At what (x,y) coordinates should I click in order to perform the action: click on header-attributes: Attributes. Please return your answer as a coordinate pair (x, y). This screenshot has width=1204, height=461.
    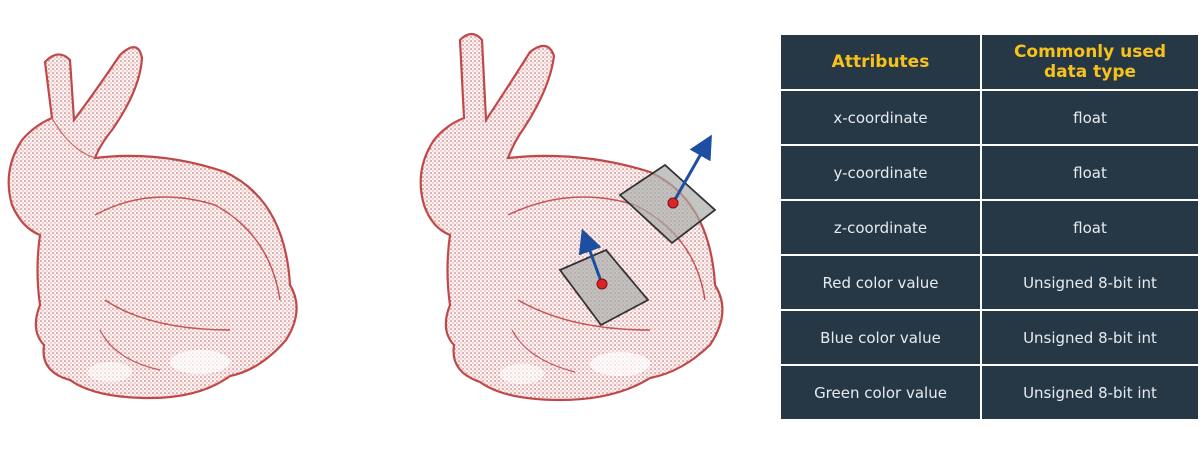
    Looking at the image, I should click on (880, 62).